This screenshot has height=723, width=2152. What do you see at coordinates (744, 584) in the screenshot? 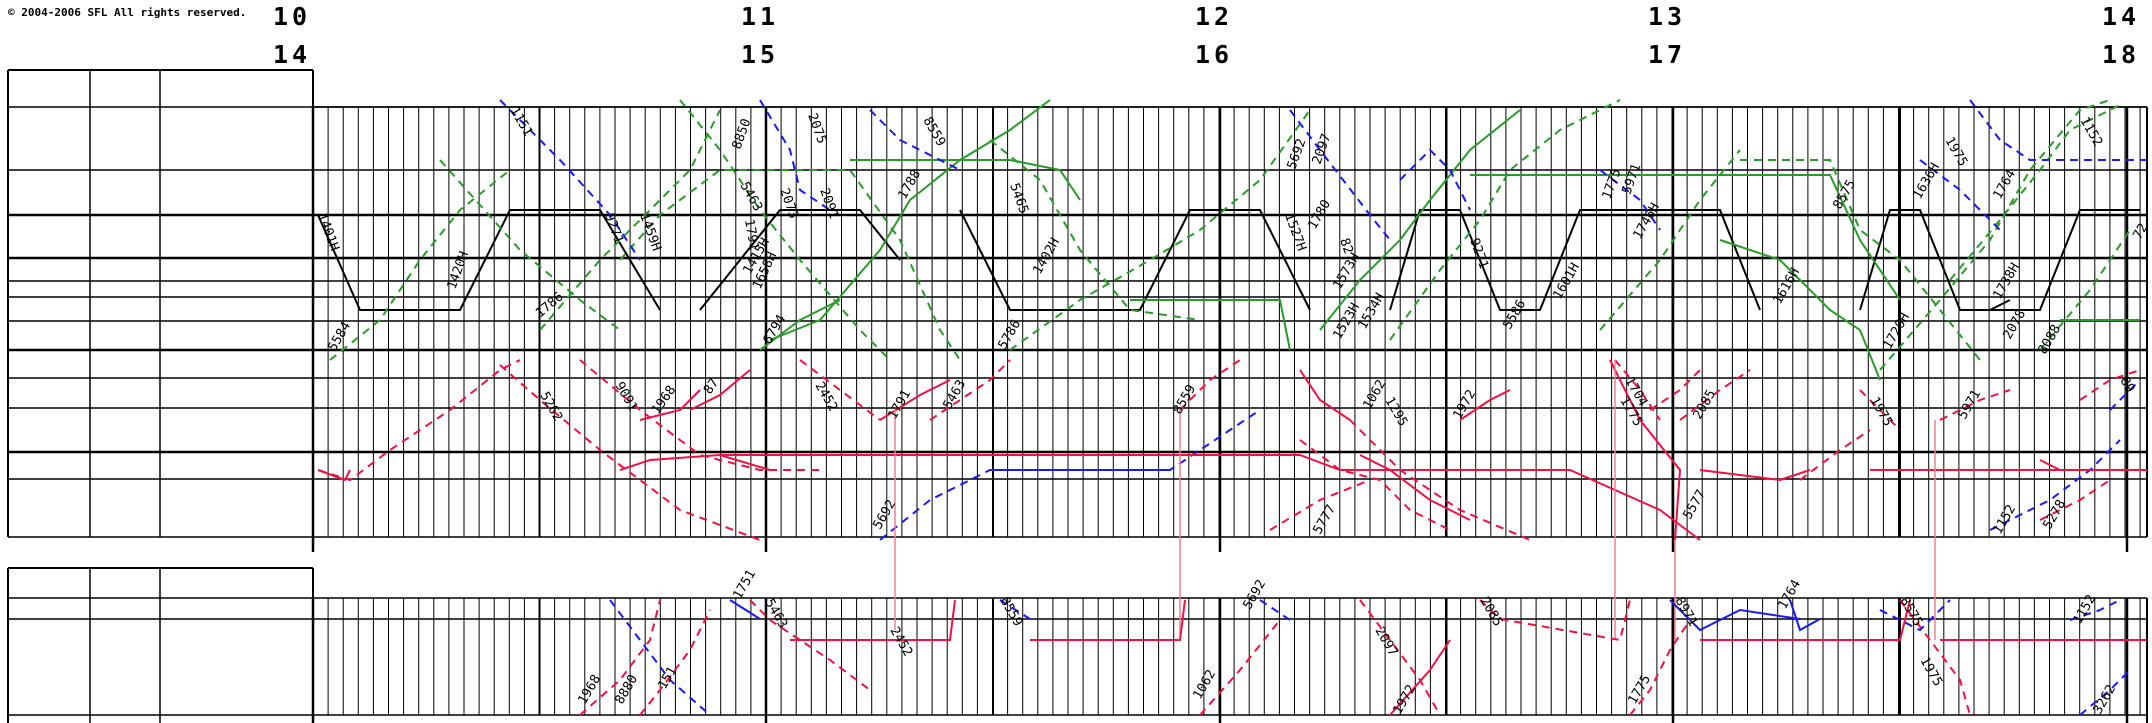
I see `train-number-label: 1751` at bounding box center [744, 584].